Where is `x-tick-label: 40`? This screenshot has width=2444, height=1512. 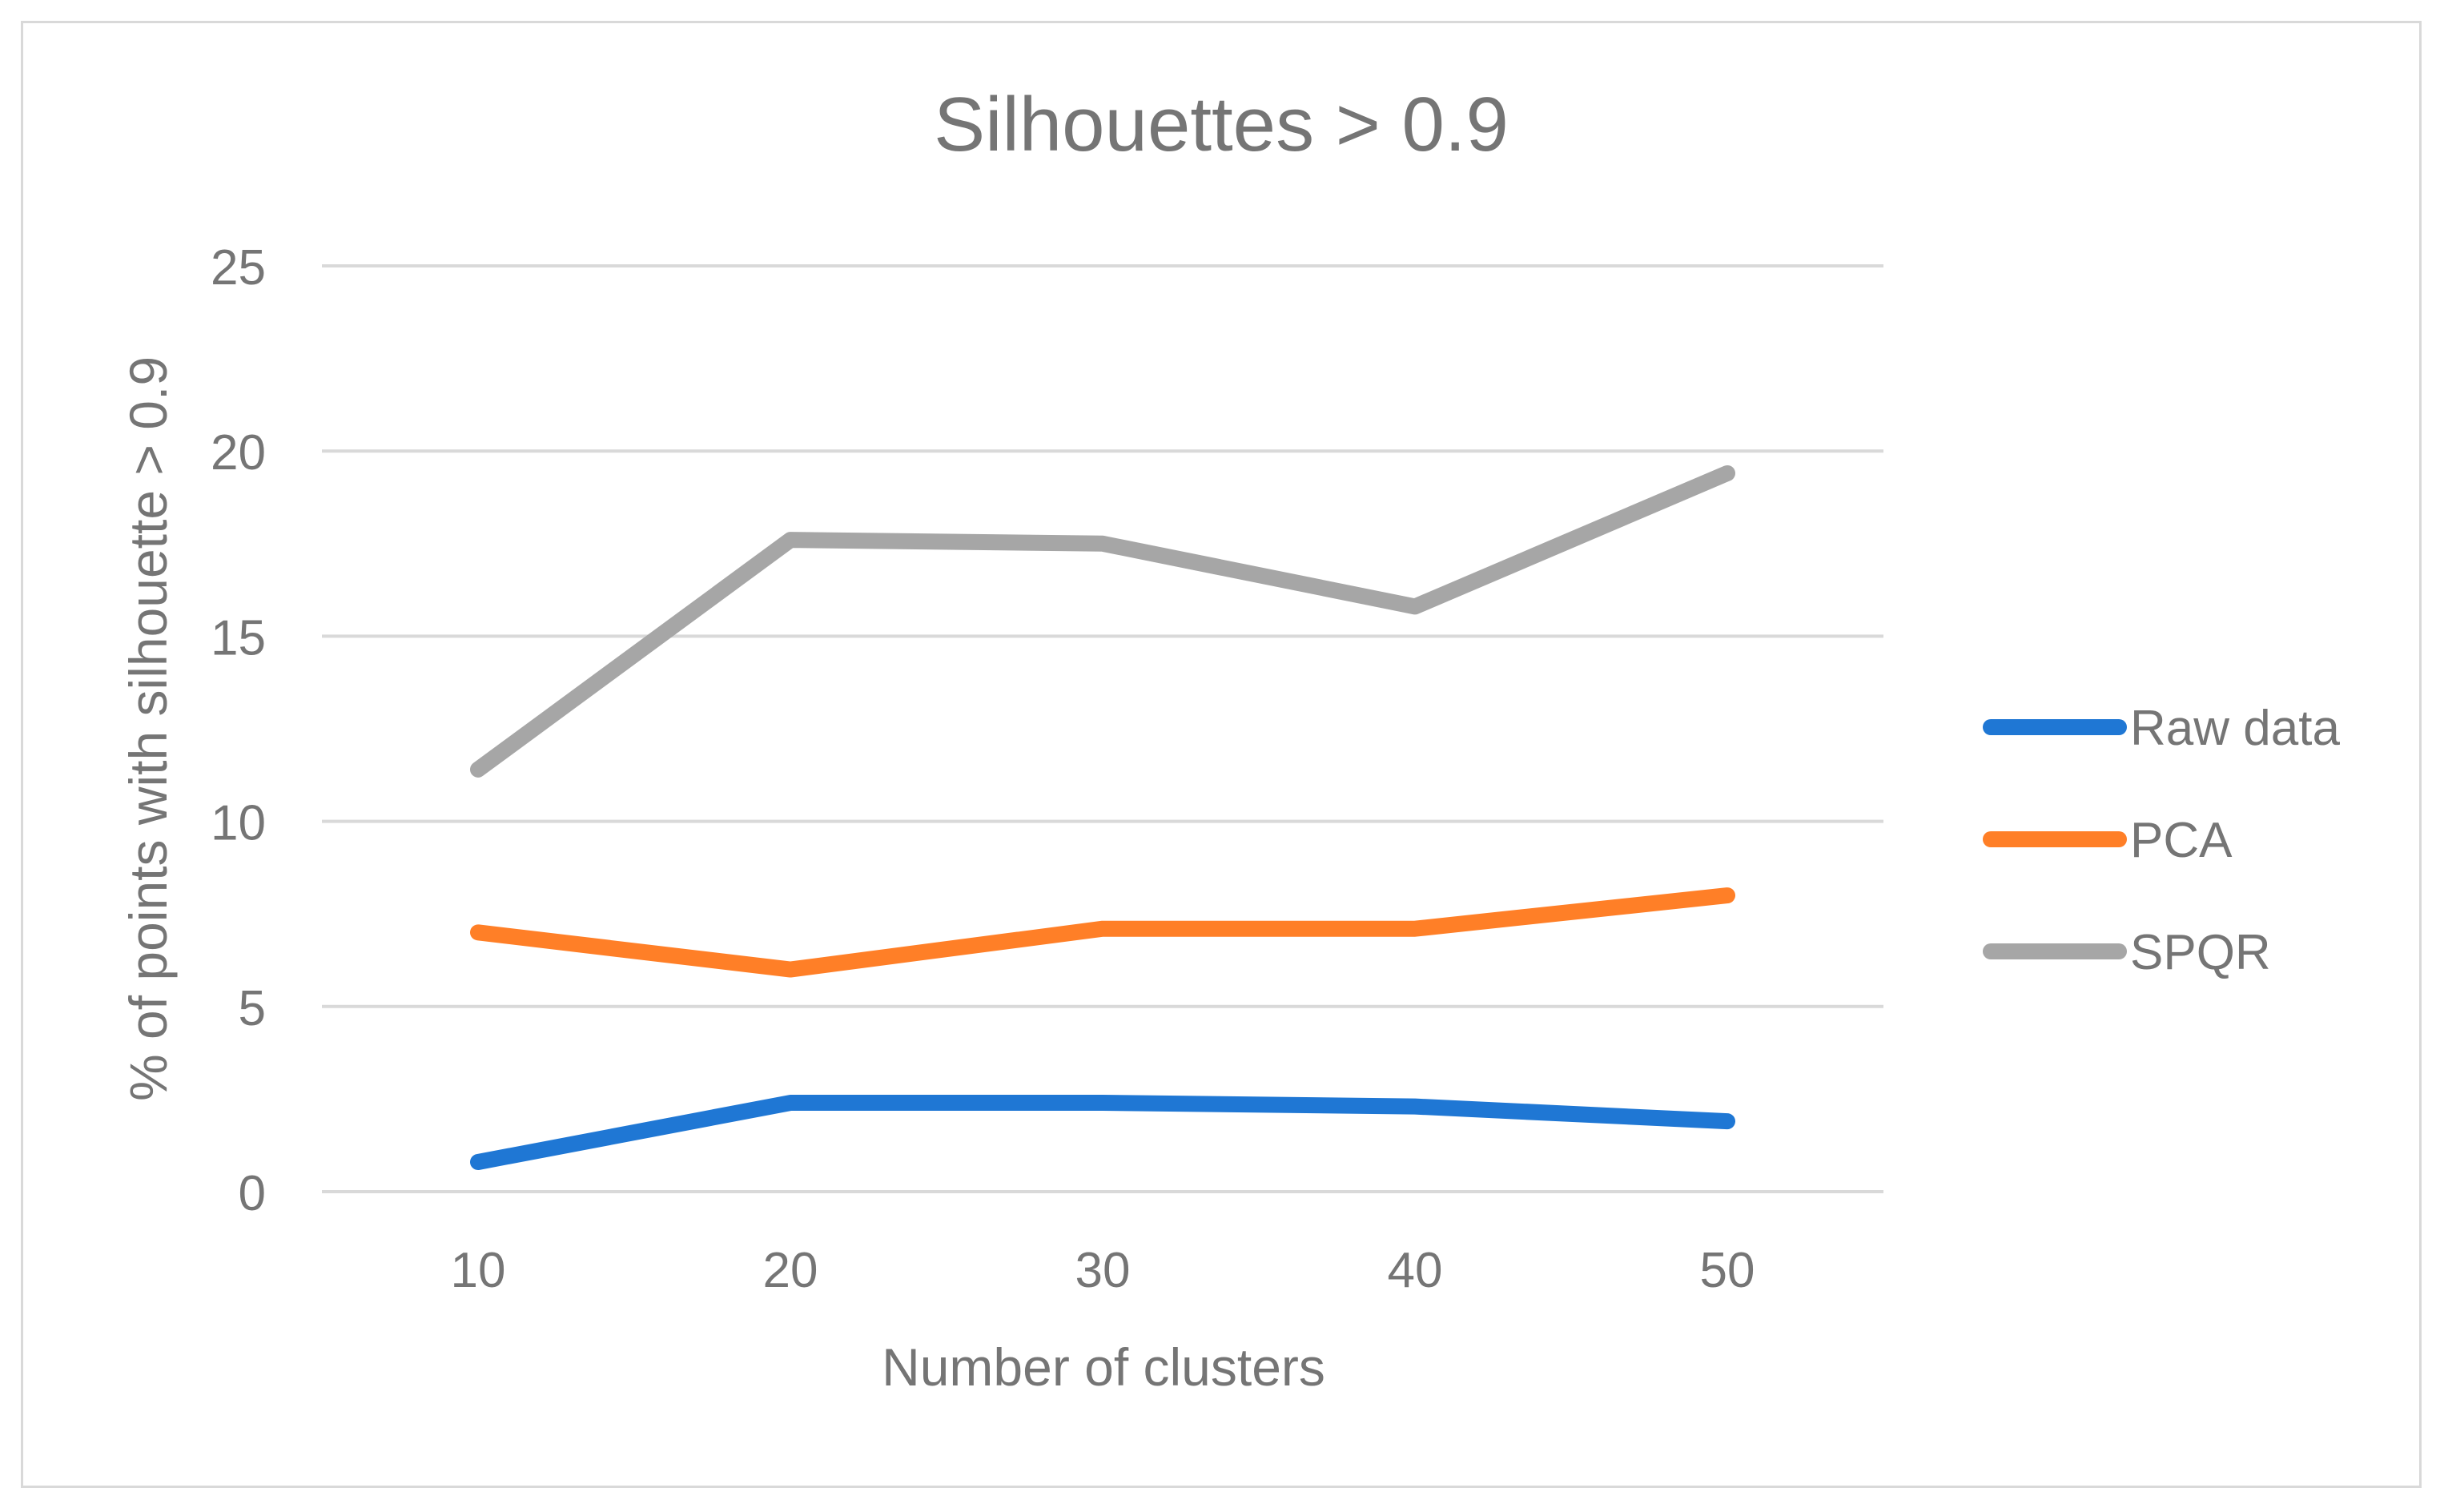
x-tick-label: 40 is located at coordinates (1416, 1270).